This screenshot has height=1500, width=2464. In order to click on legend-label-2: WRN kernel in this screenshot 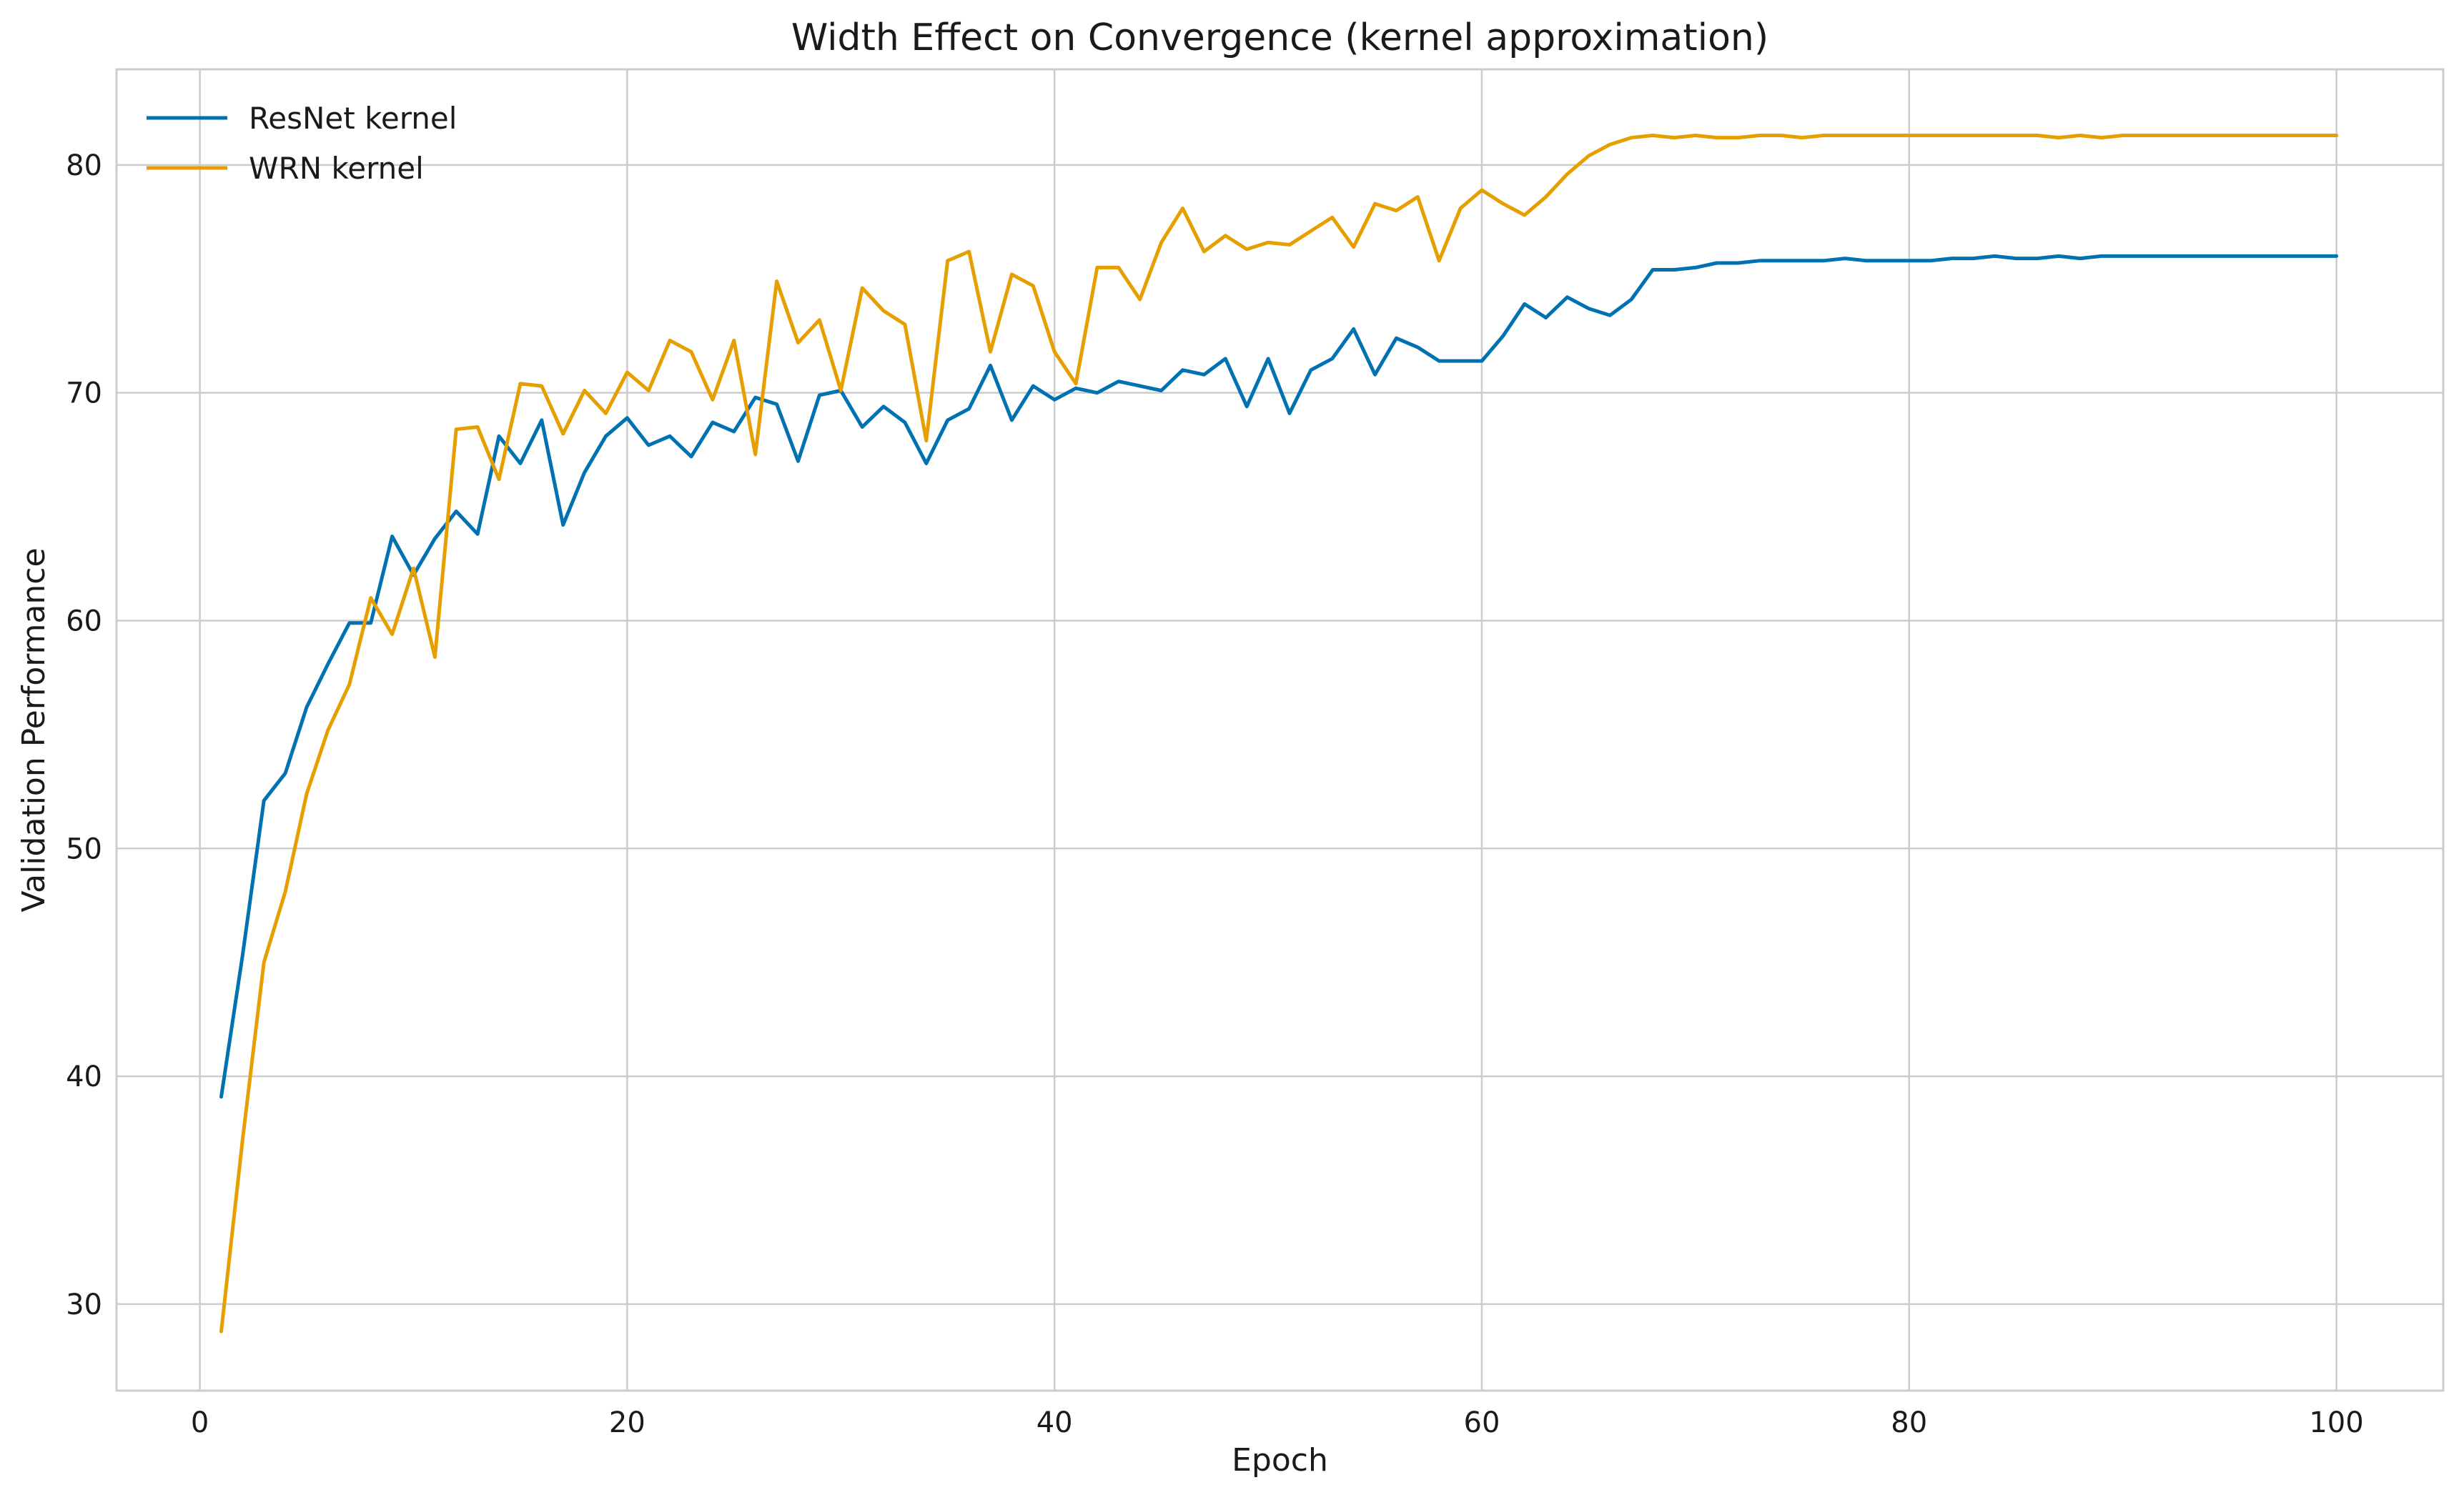, I will do `click(336, 168)`.